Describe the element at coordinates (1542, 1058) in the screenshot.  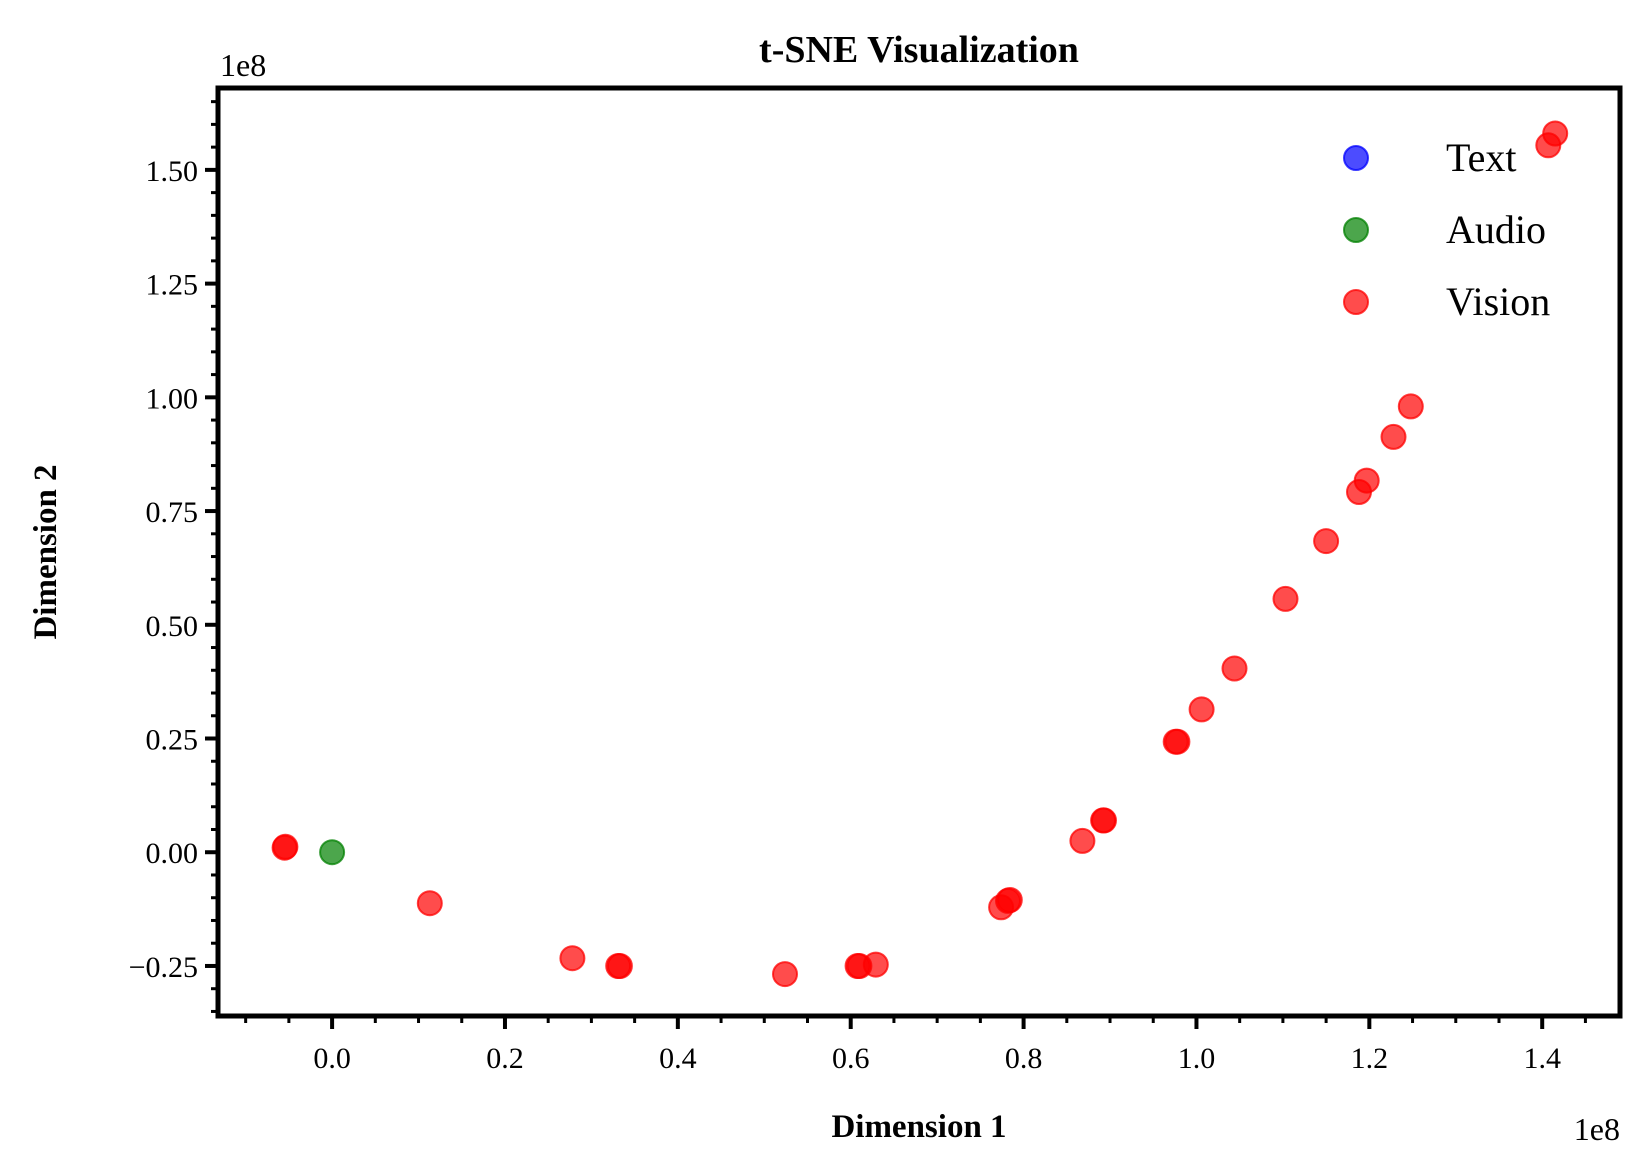
I see `x-tick-label: 1.4` at that location.